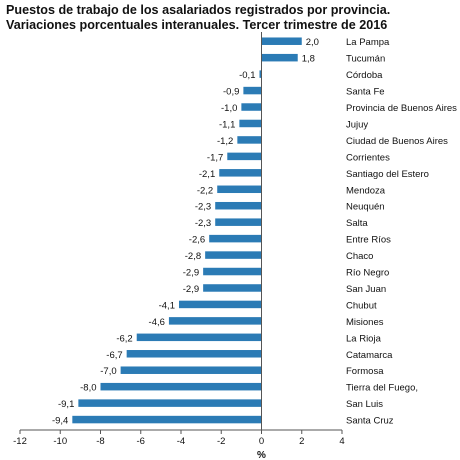 The width and height of the screenshot is (460, 460). What do you see at coordinates (364, 404) in the screenshot?
I see `category-label: San Luis` at bounding box center [364, 404].